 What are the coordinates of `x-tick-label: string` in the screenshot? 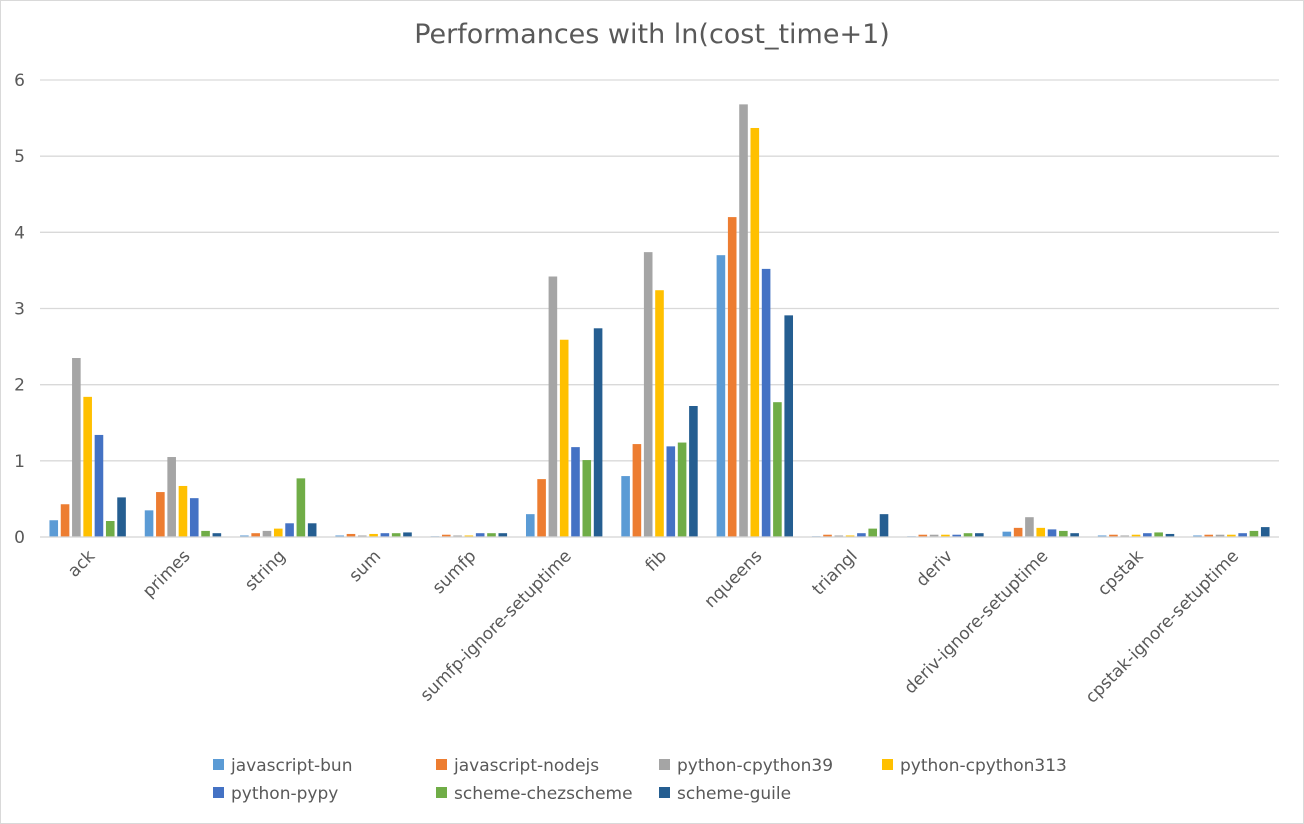 It's located at (265, 570).